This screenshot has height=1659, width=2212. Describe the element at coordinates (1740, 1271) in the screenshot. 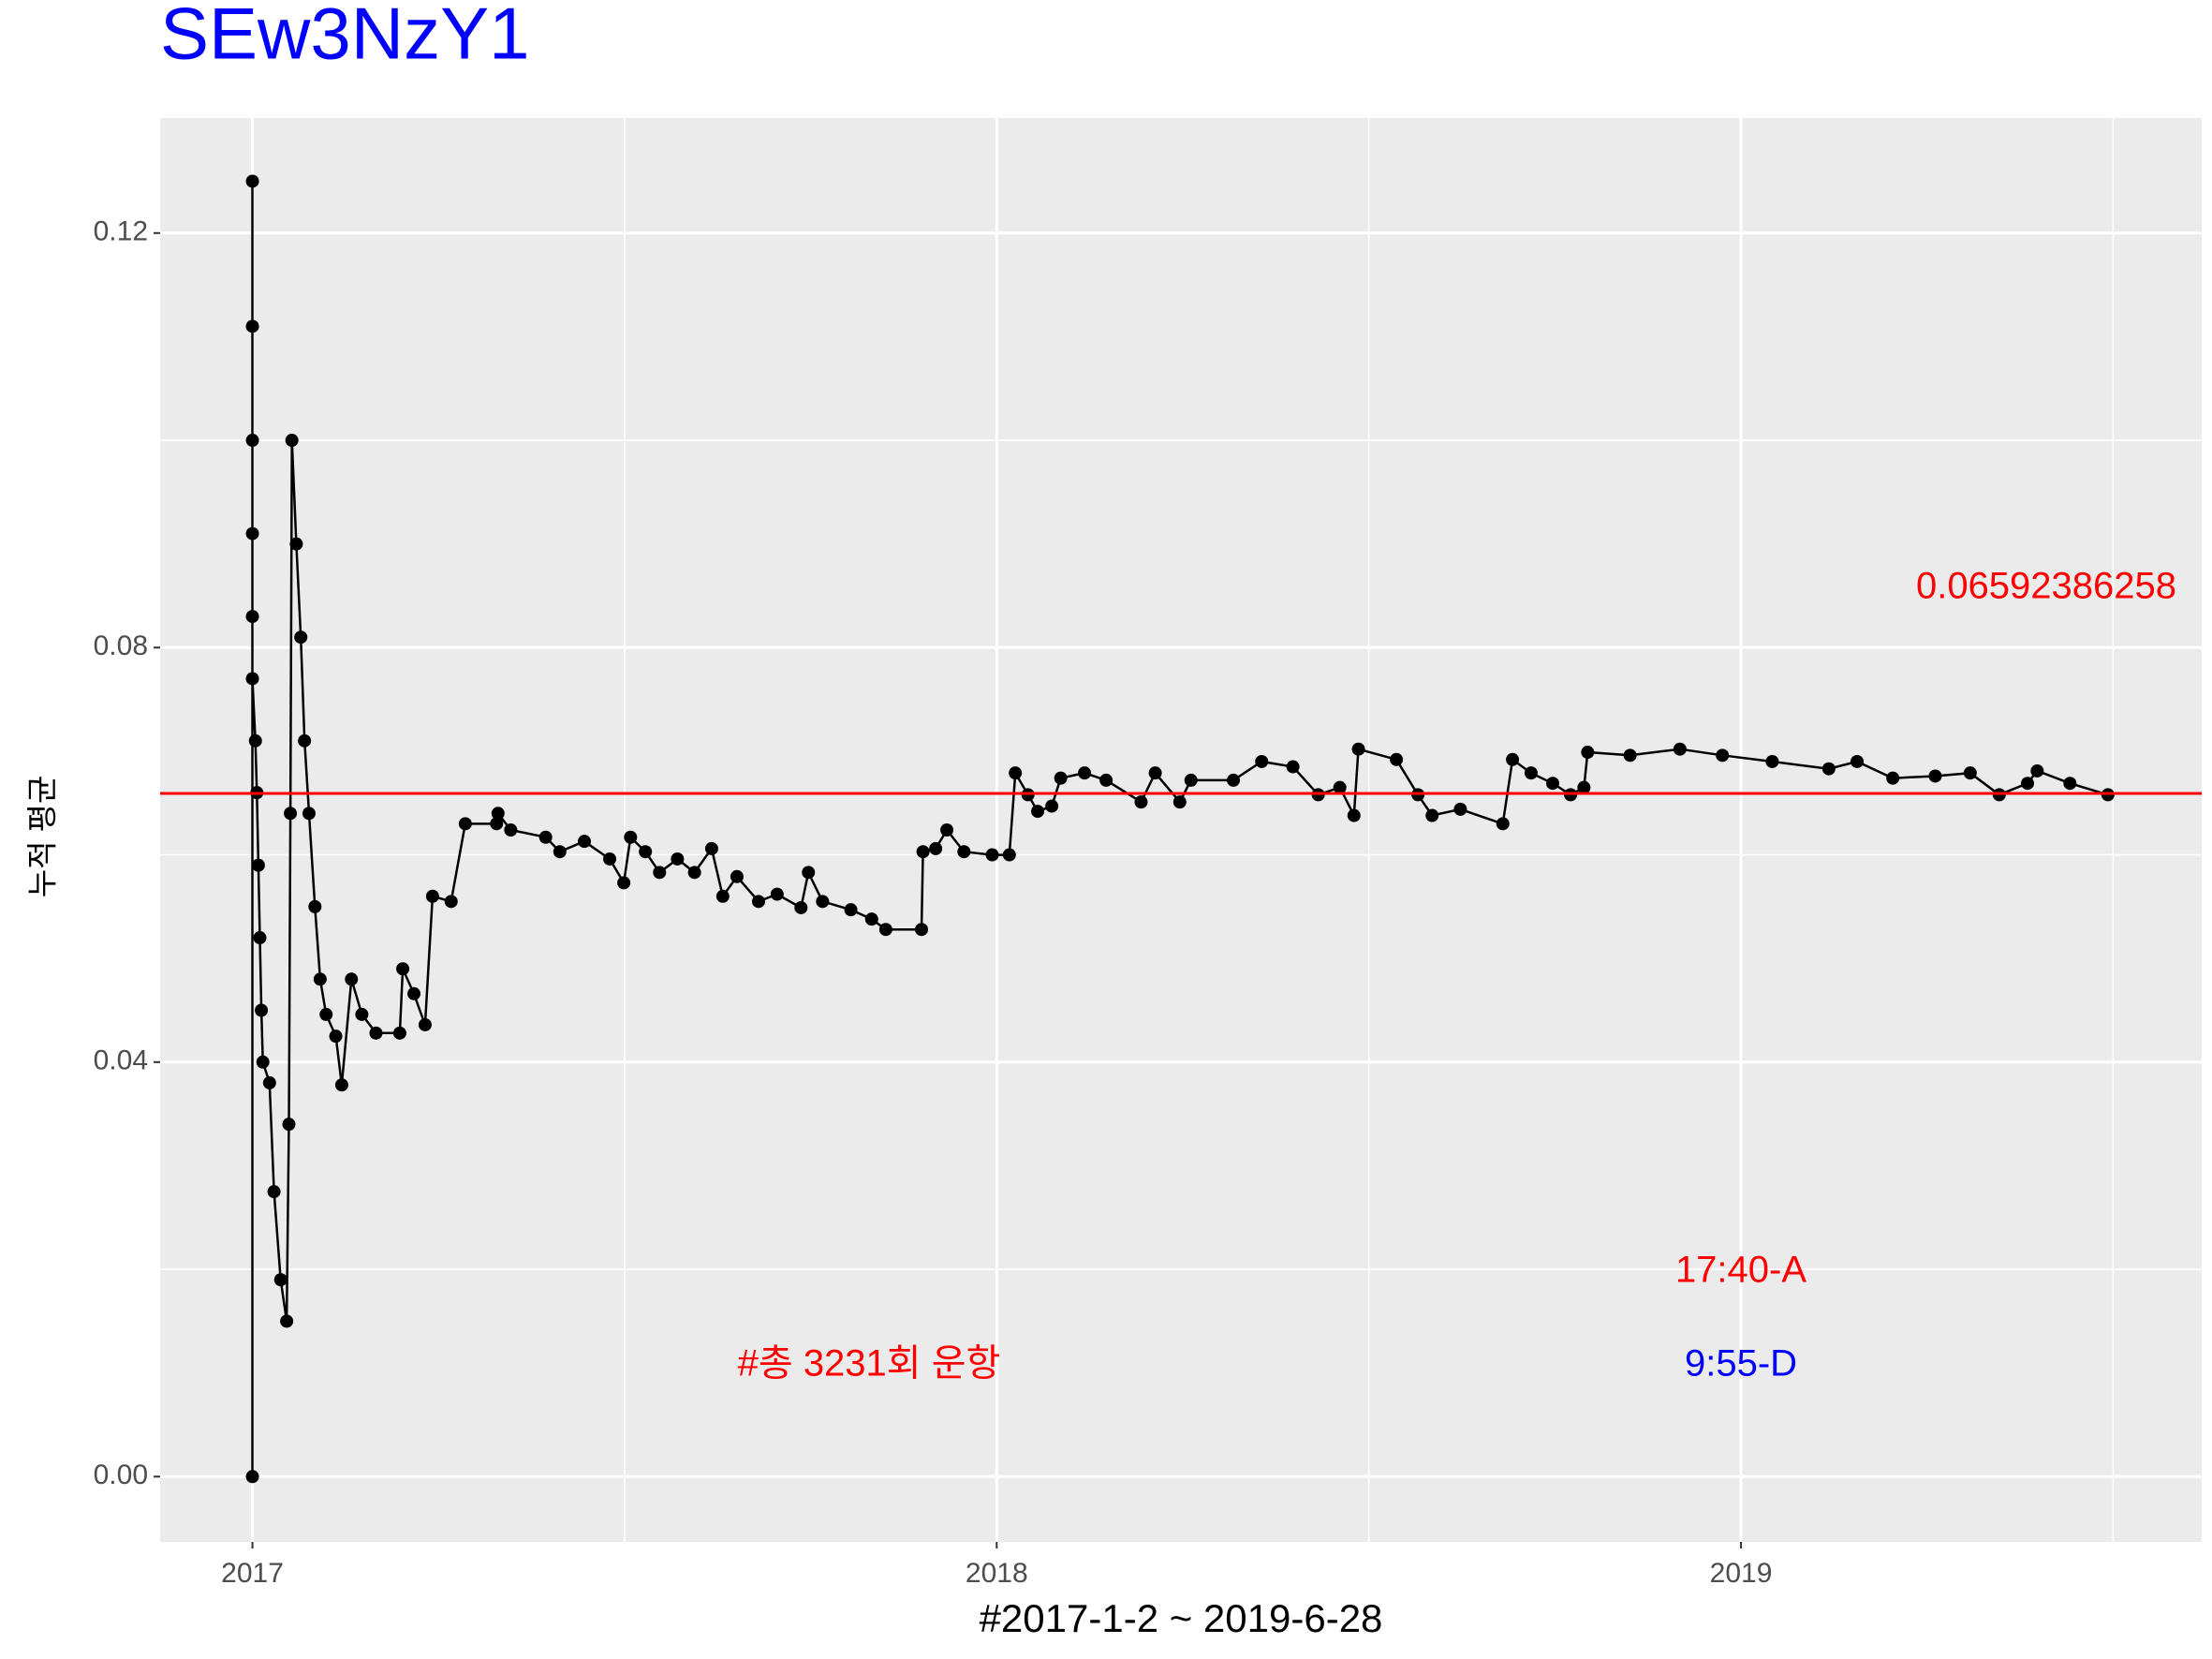

I see `annotation: 17:40-A` at that location.